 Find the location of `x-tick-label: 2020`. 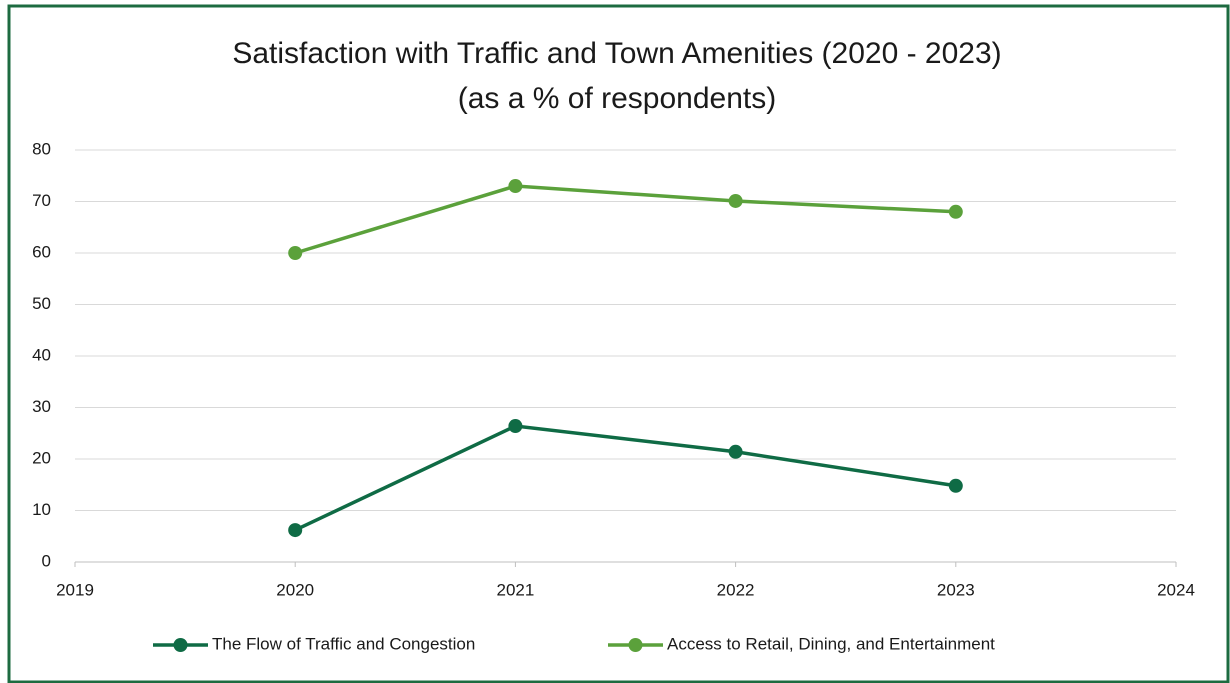

x-tick-label: 2020 is located at coordinates (295, 589).